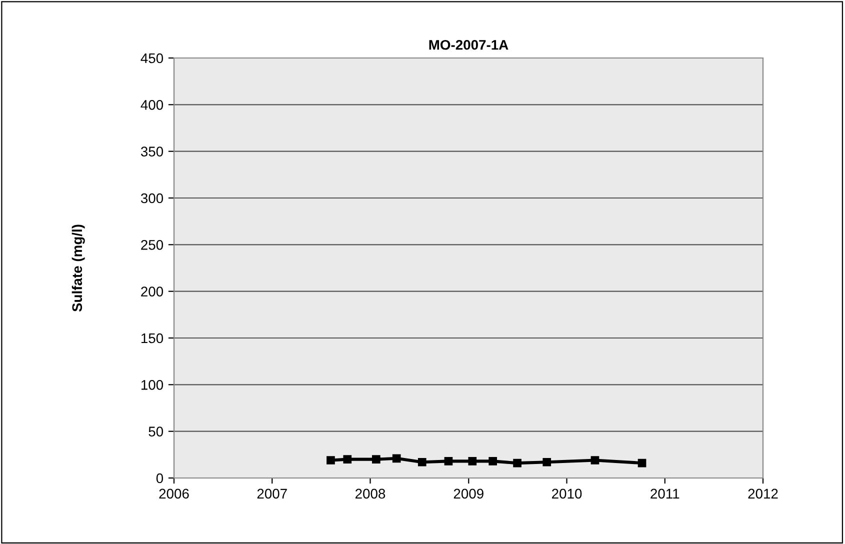 This screenshot has width=845, height=544. I want to click on y-tick-label: 150, so click(152, 338).